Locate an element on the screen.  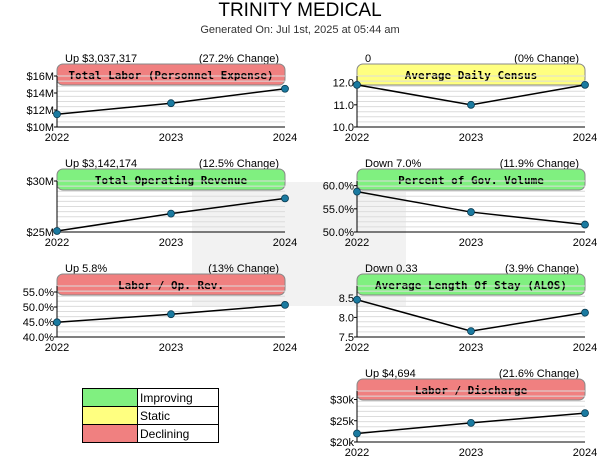
y-tick-label: 11.0 is located at coordinates (343, 106).